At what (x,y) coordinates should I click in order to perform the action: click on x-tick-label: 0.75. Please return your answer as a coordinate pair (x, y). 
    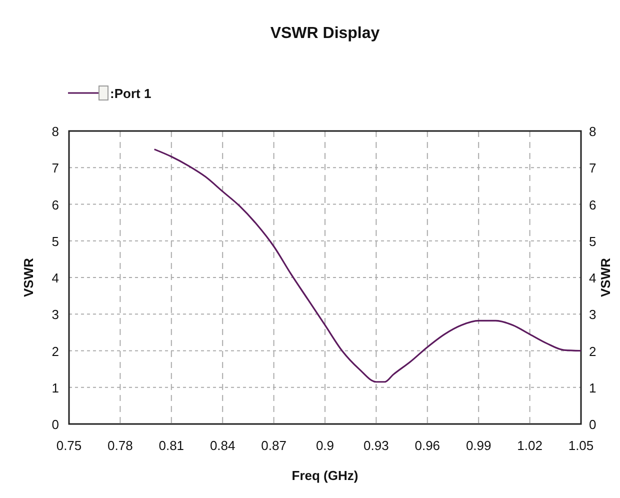
    Looking at the image, I should click on (69, 445).